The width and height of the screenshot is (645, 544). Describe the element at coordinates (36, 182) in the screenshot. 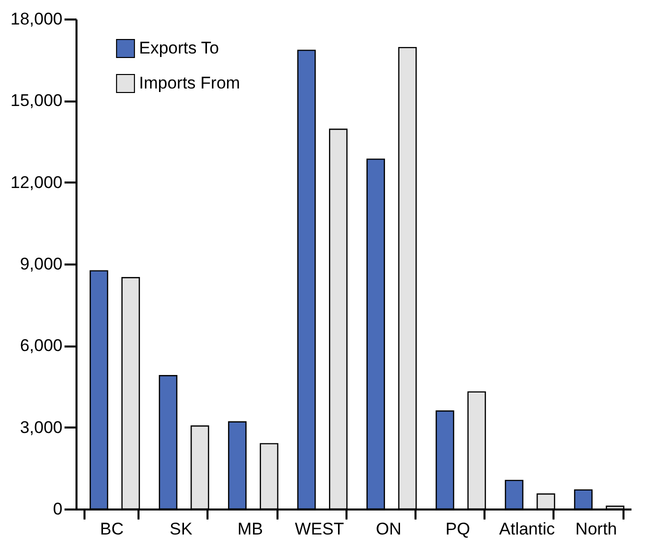

I see `y-tick-label: 12,000` at that location.